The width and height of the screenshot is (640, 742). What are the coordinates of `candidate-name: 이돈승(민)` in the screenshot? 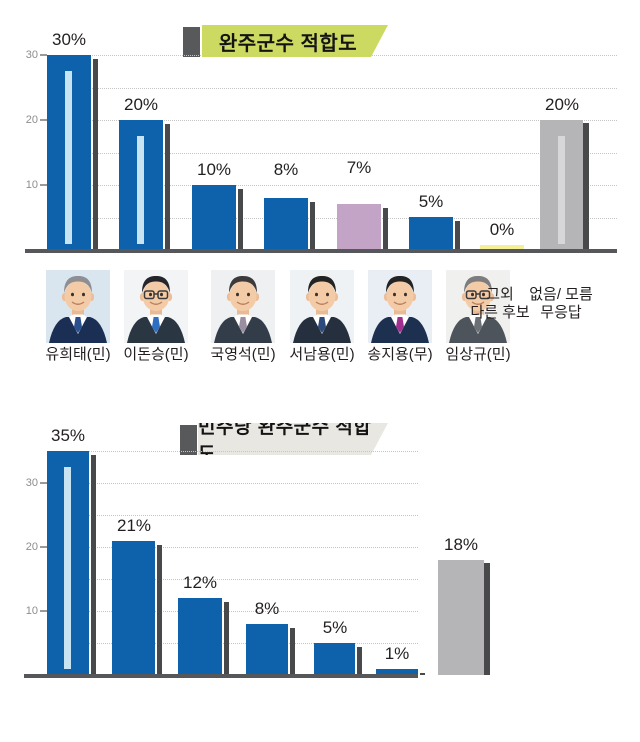 It's located at (156, 354).